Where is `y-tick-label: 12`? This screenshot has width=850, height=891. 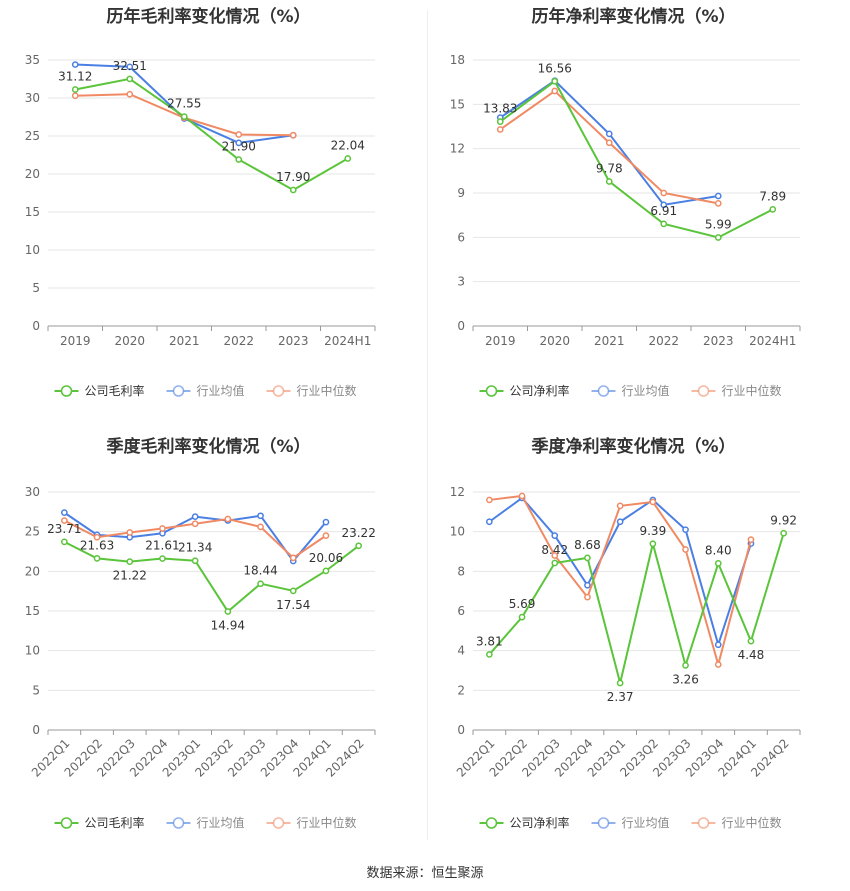
y-tick-label: 12 is located at coordinates (457, 149).